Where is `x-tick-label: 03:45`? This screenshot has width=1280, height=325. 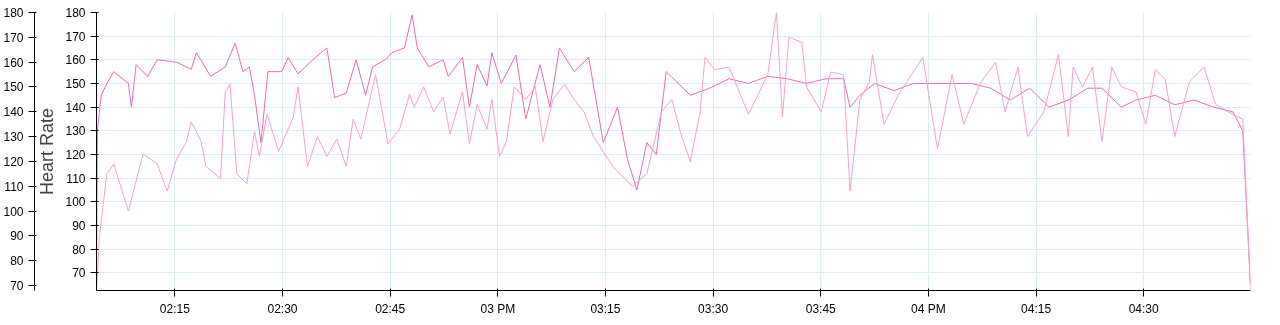
x-tick-label: 03:45 is located at coordinates (821, 308).